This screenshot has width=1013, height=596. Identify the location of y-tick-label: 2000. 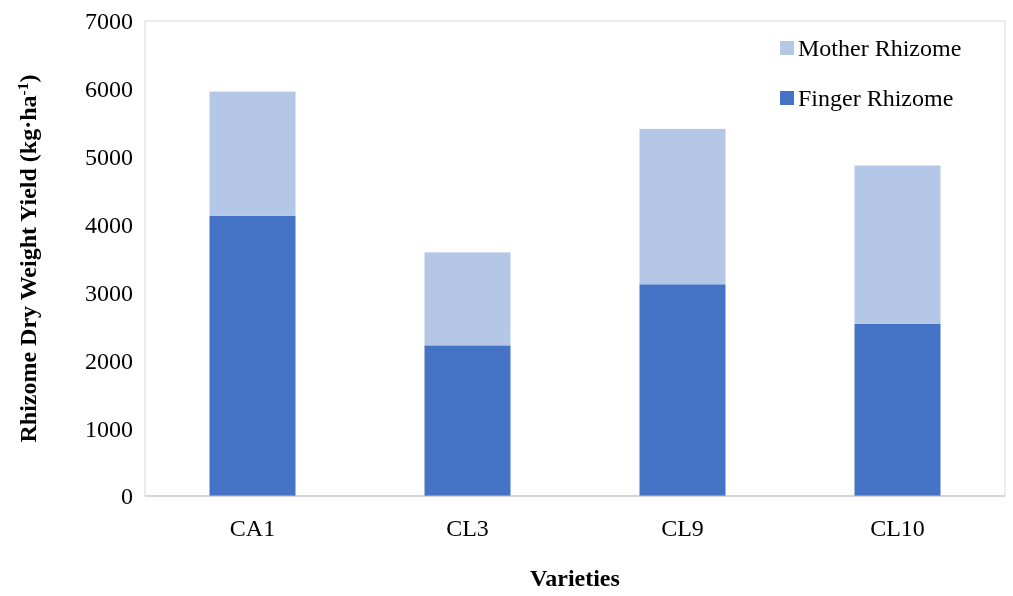
(109, 360).